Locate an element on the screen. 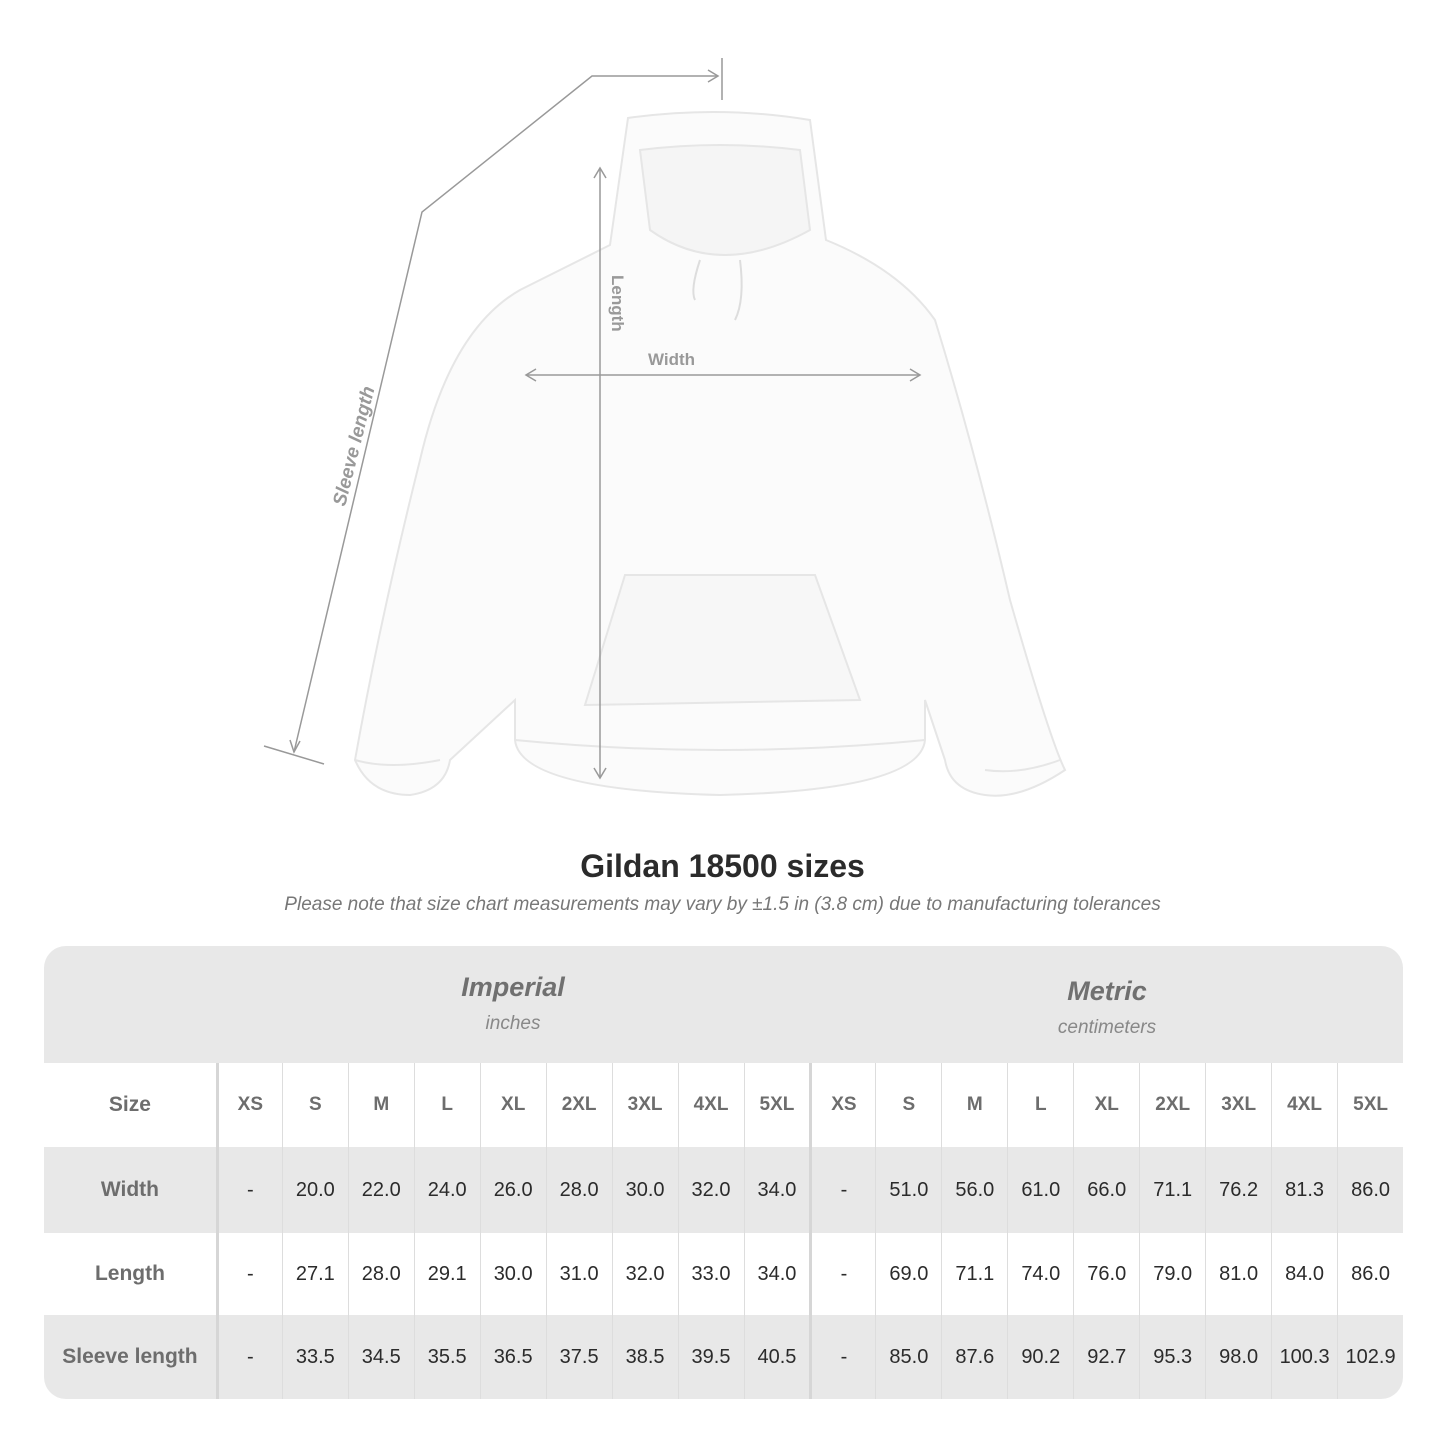  imperial-size-header: XL is located at coordinates (512, 1105).